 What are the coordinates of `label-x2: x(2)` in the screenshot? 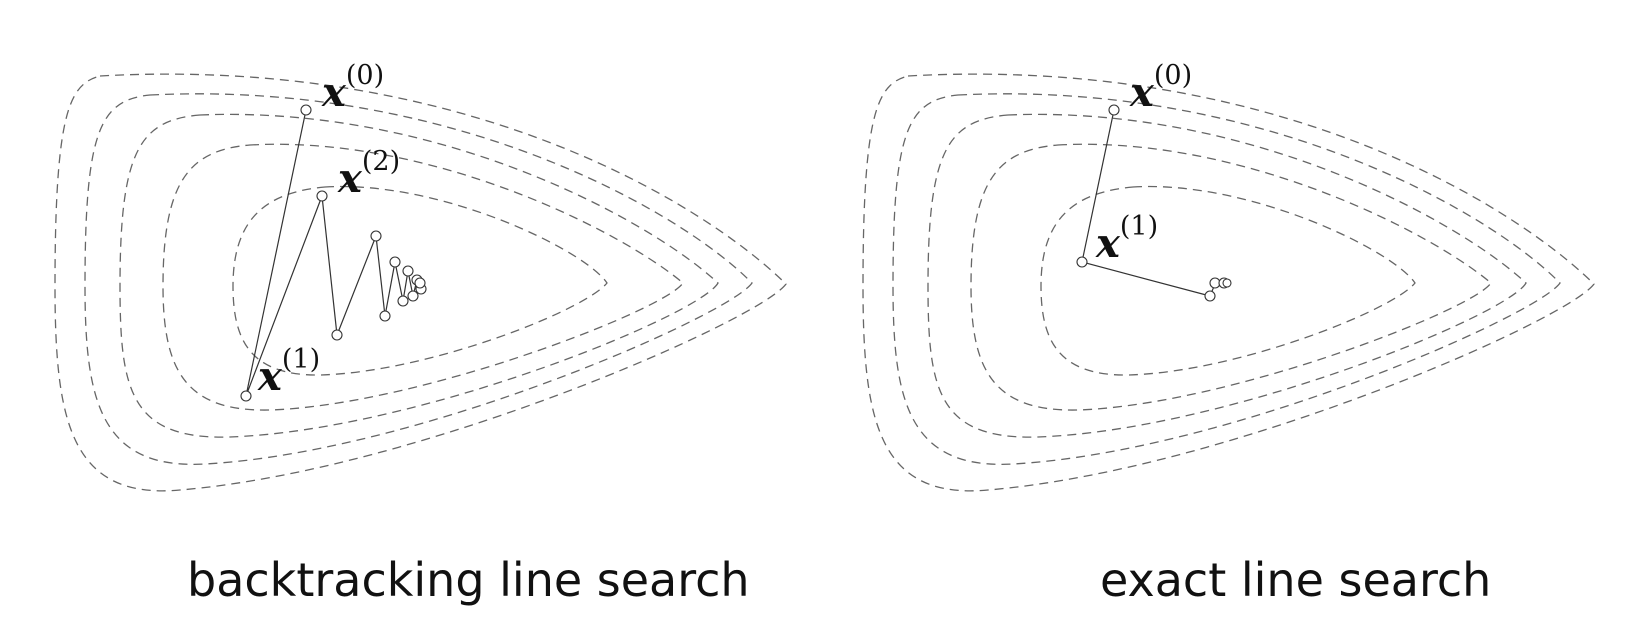 It's located at (368, 174).